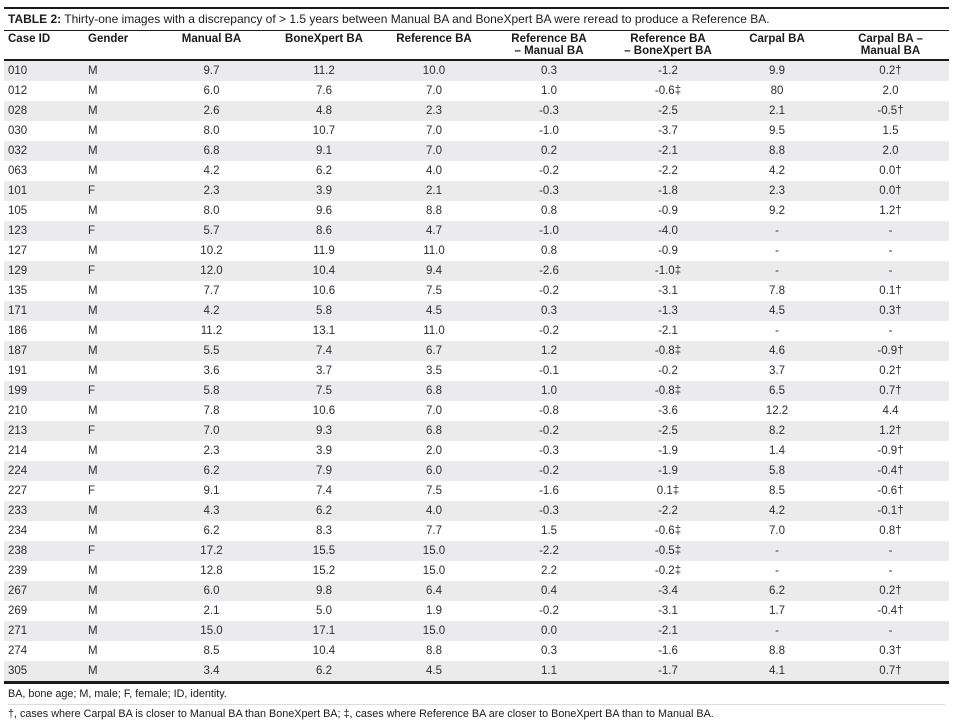  What do you see at coordinates (668, 551) in the screenshot?
I see `cell-reference-minus-bonexpert: -0.5‡` at bounding box center [668, 551].